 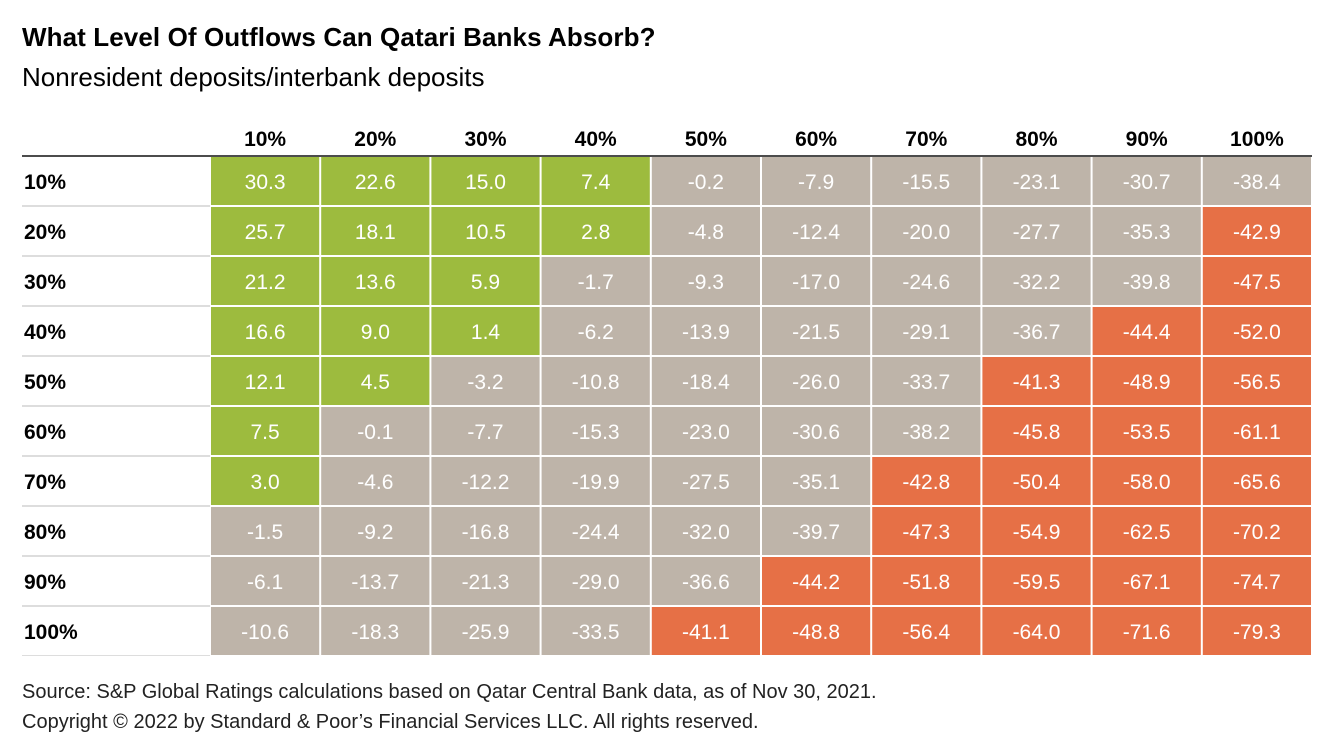 What do you see at coordinates (1037, 482) in the screenshot?
I see `cell-value: -50.4` at bounding box center [1037, 482].